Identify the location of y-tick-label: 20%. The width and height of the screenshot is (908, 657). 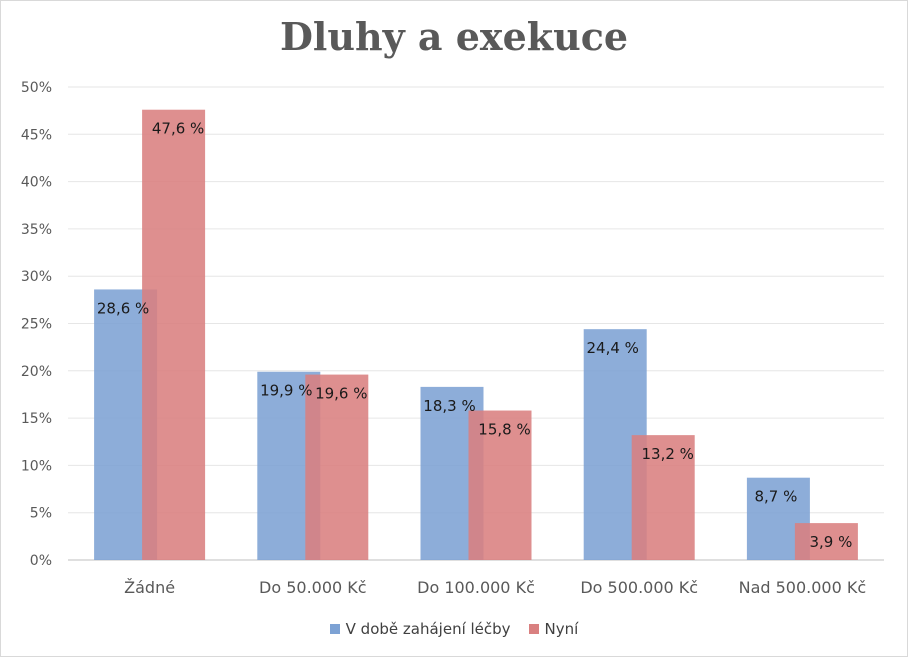
(36, 372).